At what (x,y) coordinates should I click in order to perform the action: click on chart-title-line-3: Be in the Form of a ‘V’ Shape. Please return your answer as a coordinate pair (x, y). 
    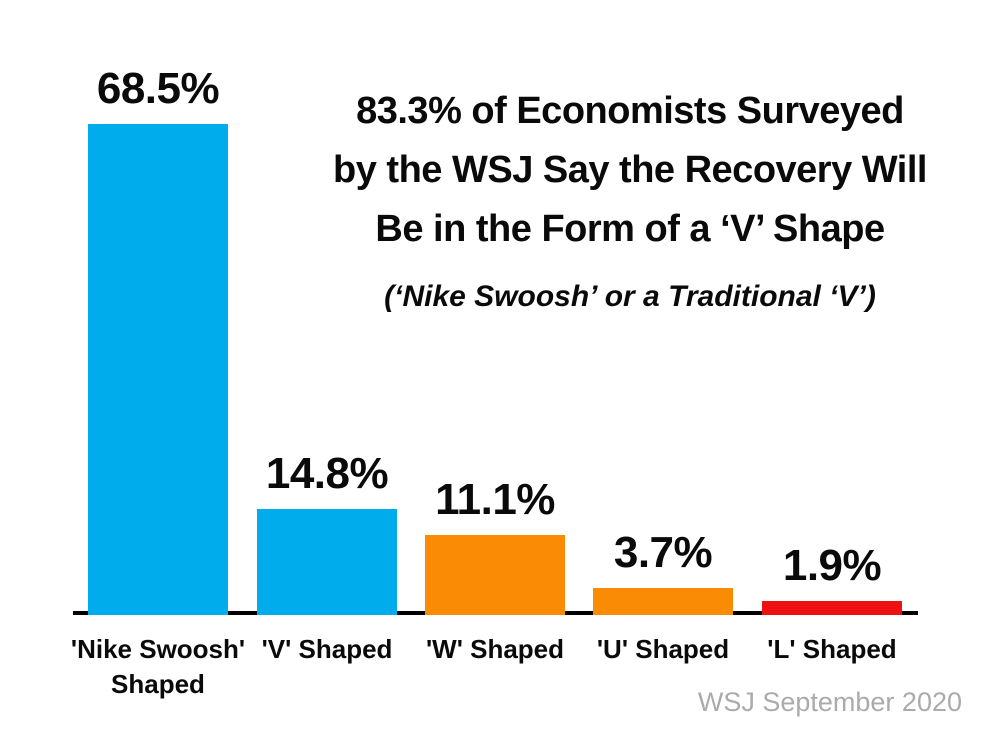
    Looking at the image, I should click on (630, 229).